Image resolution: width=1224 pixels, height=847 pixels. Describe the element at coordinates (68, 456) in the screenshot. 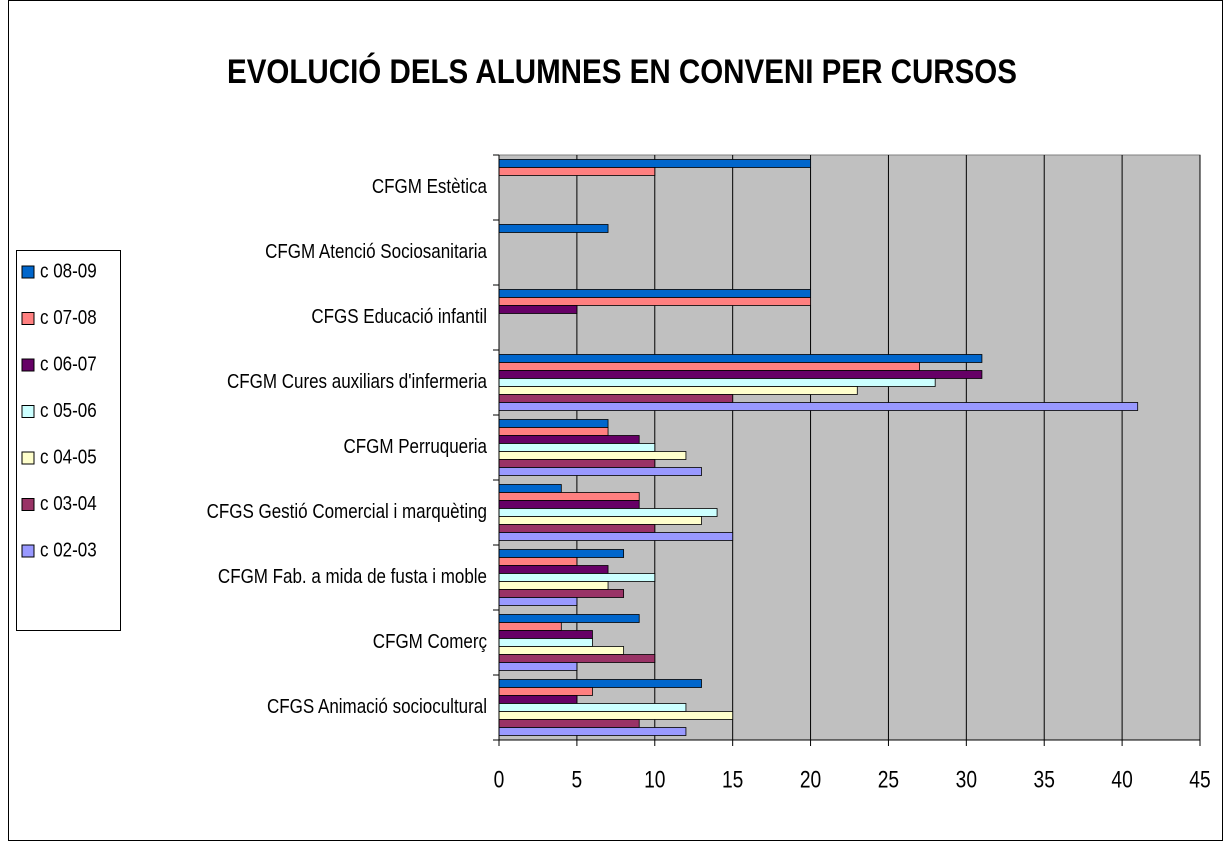

I see `legend-label: c 04-05` at that location.